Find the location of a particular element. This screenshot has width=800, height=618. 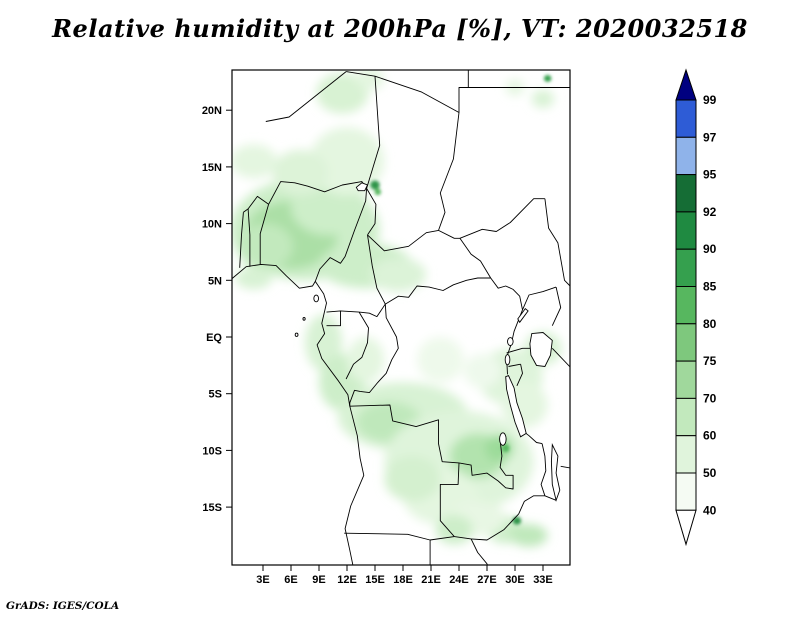

colorbar-level-label: 92 is located at coordinates (710, 212).